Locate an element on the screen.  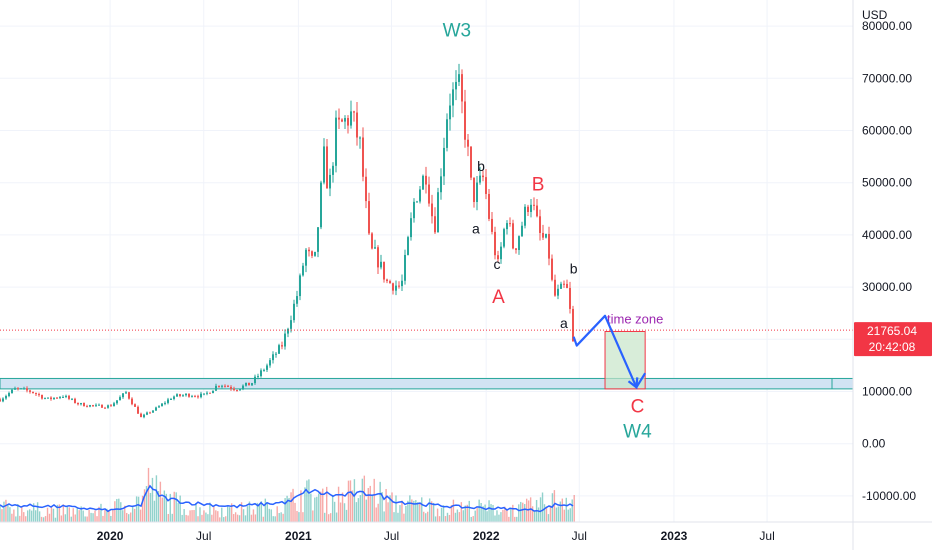
projection-path is located at coordinates (609, 352).